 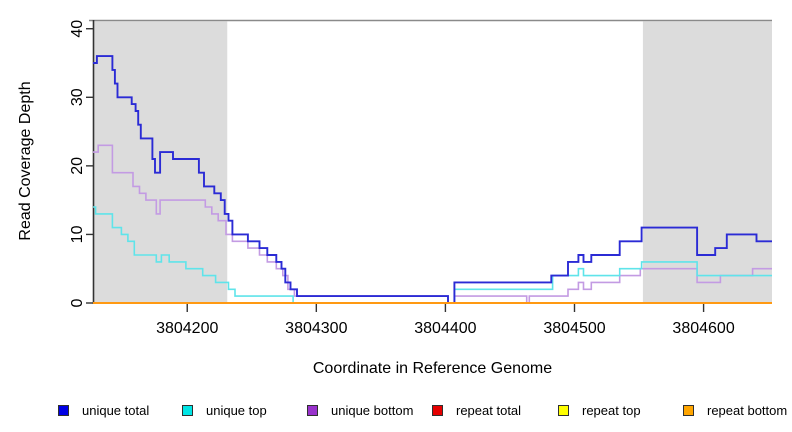 I want to click on legend-item-repeat-total: repeat total, so click(x=476, y=410).